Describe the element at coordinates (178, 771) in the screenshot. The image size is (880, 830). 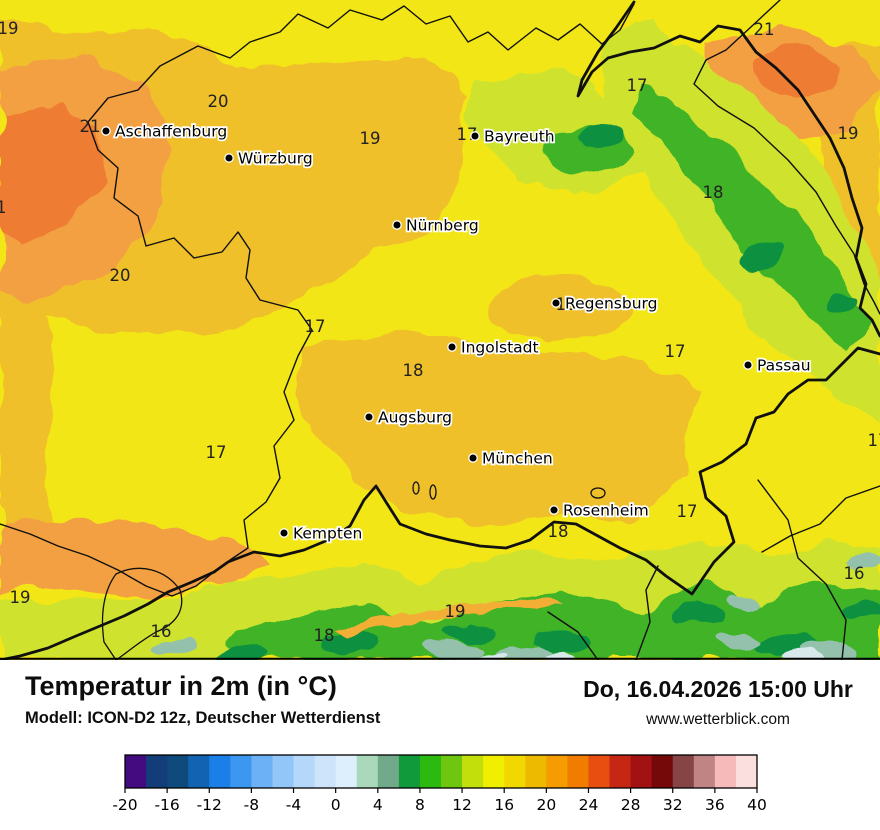
I see `legend-segment--16-to--14` at that location.